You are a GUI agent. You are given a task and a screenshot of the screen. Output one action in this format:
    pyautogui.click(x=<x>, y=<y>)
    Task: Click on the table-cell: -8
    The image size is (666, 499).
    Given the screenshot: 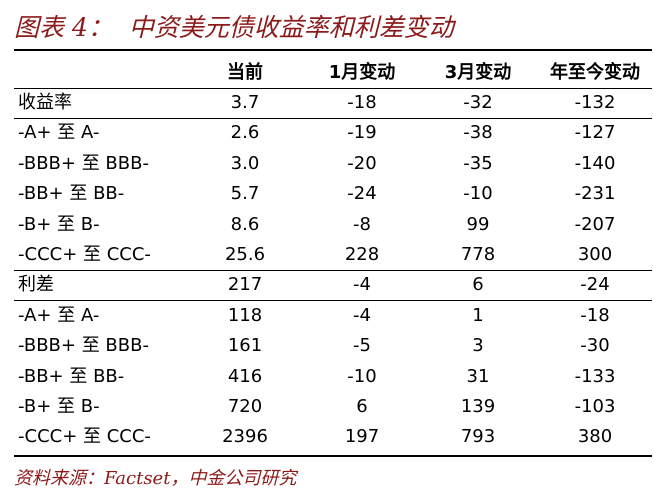 What is the action you would take?
    pyautogui.click(x=362, y=224)
    